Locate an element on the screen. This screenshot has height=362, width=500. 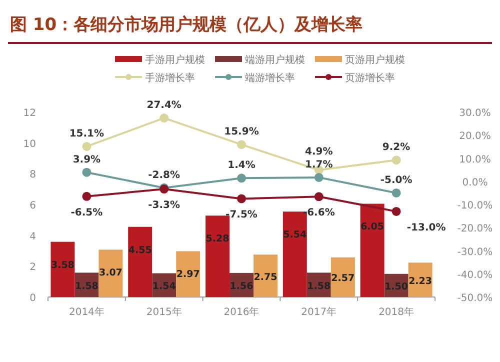
y-tick-label: 0 is located at coordinates (33, 298).